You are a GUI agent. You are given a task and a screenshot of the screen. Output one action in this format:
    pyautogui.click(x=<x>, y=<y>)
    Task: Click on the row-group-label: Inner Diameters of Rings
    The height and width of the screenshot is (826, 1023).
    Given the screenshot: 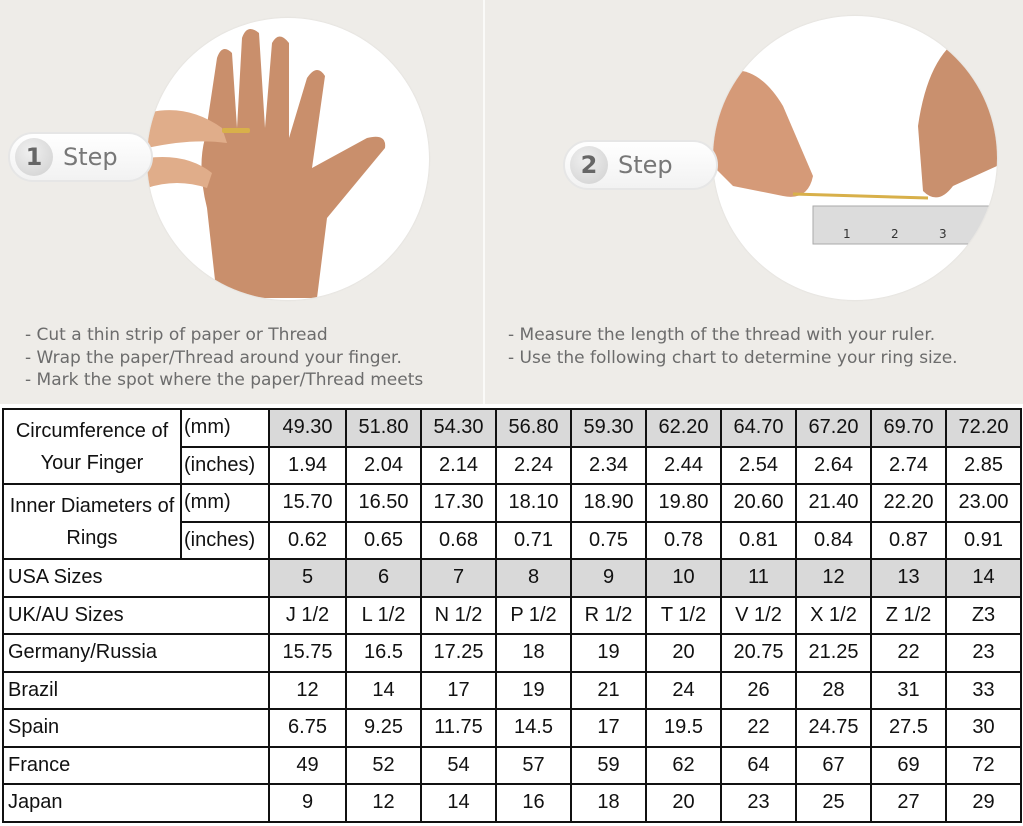 What is the action you would take?
    pyautogui.click(x=92, y=521)
    